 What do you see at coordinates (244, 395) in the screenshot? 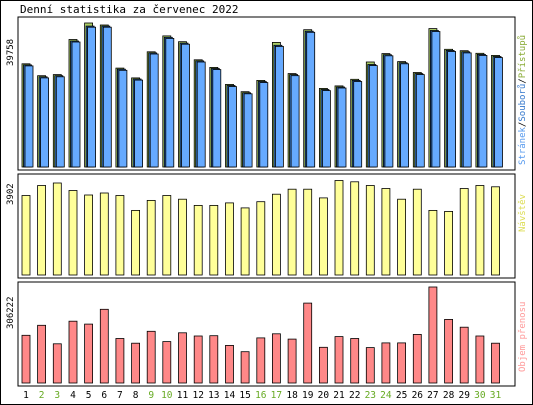
I see `day-label-15: 15` at bounding box center [244, 395].